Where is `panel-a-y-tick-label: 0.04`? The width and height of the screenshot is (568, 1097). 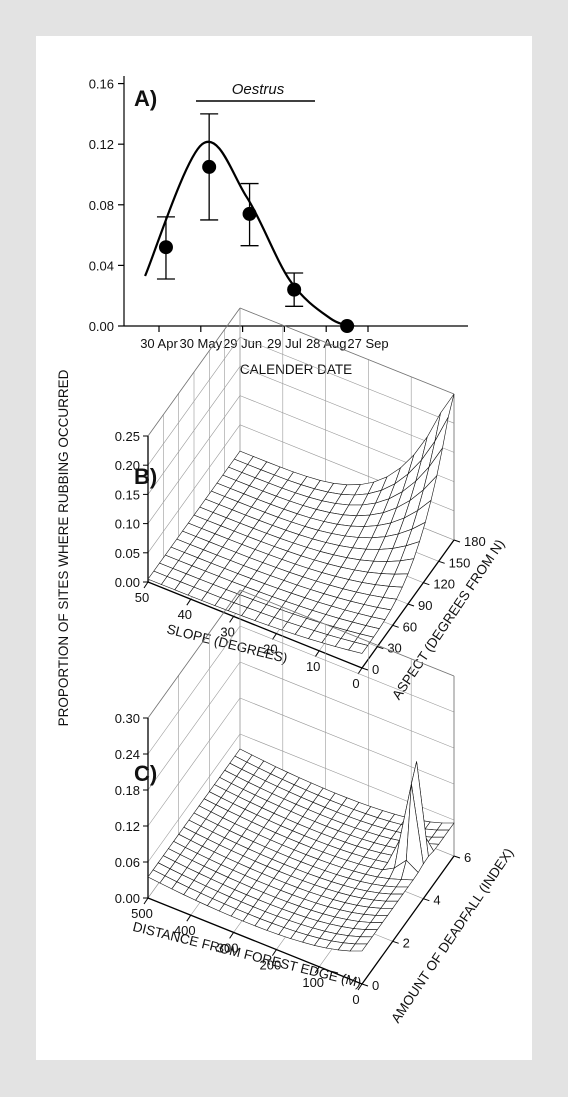 panel-a-y-tick-label: 0.04 is located at coordinates (101, 265).